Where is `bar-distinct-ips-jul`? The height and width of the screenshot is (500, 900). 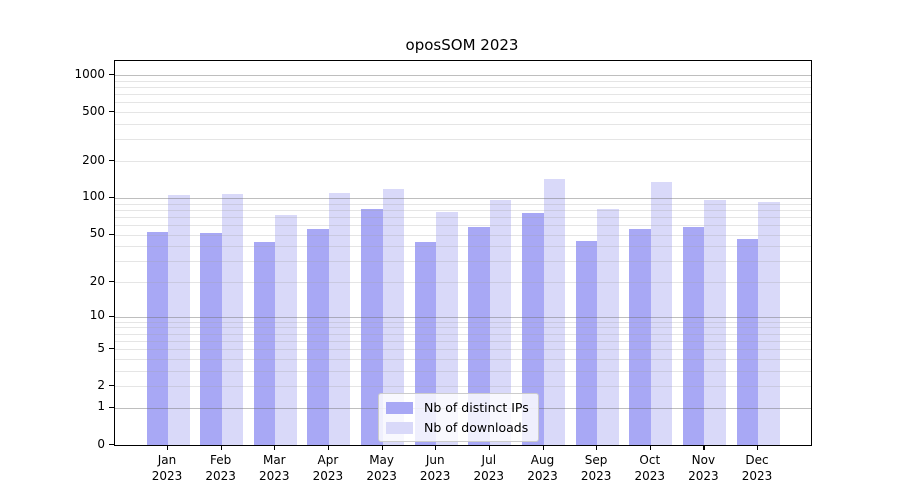
bar-distinct-ips-jul is located at coordinates (479, 335).